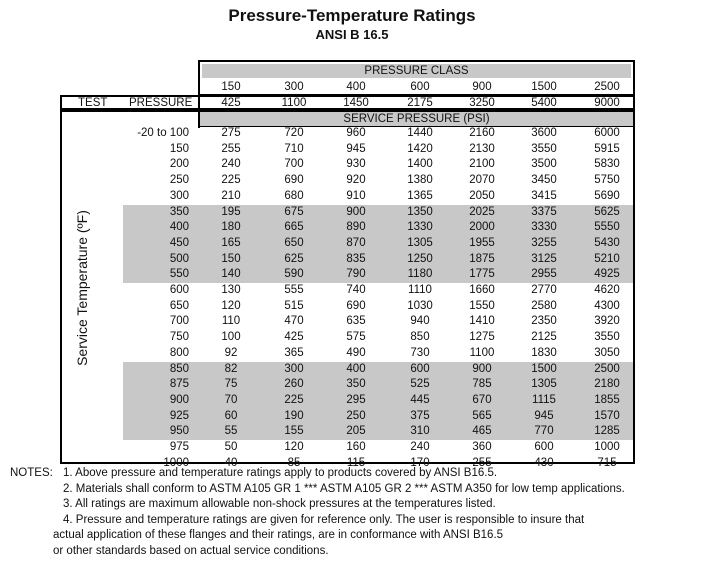  Describe the element at coordinates (482, 227) in the screenshot. I see `row-value: 2000` at that location.